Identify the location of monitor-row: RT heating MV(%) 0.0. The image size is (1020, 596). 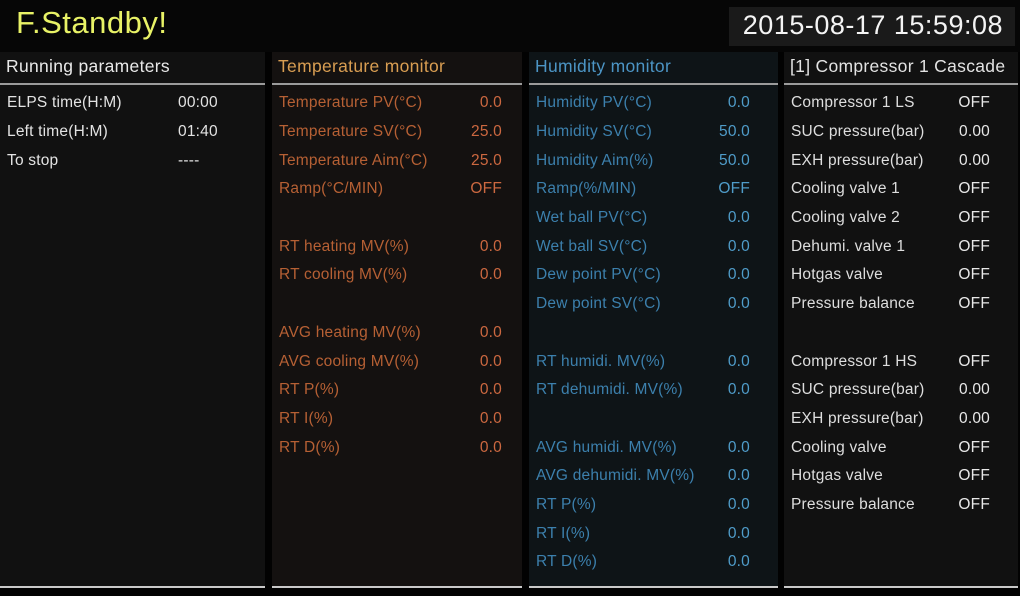
(397, 246).